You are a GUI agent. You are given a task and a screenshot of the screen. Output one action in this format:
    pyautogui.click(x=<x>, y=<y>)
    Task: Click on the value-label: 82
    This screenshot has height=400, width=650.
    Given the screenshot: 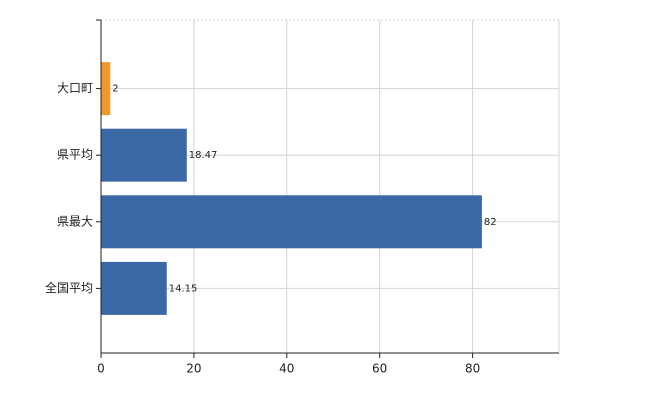 What is the action you would take?
    pyautogui.click(x=490, y=222)
    